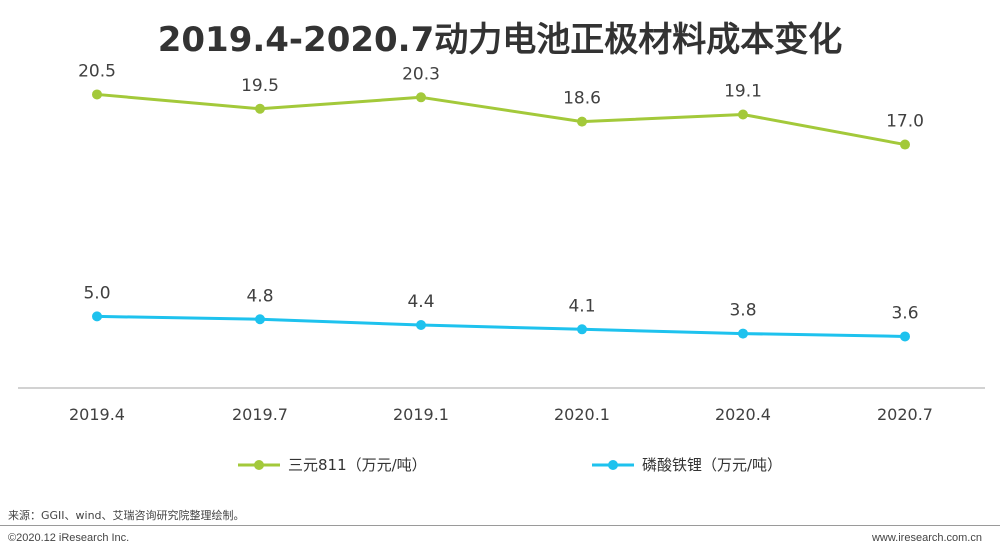 The height and width of the screenshot is (557, 1000). Describe the element at coordinates (582, 99) in the screenshot. I see `series-0-data-label-3: 18.6` at that location.